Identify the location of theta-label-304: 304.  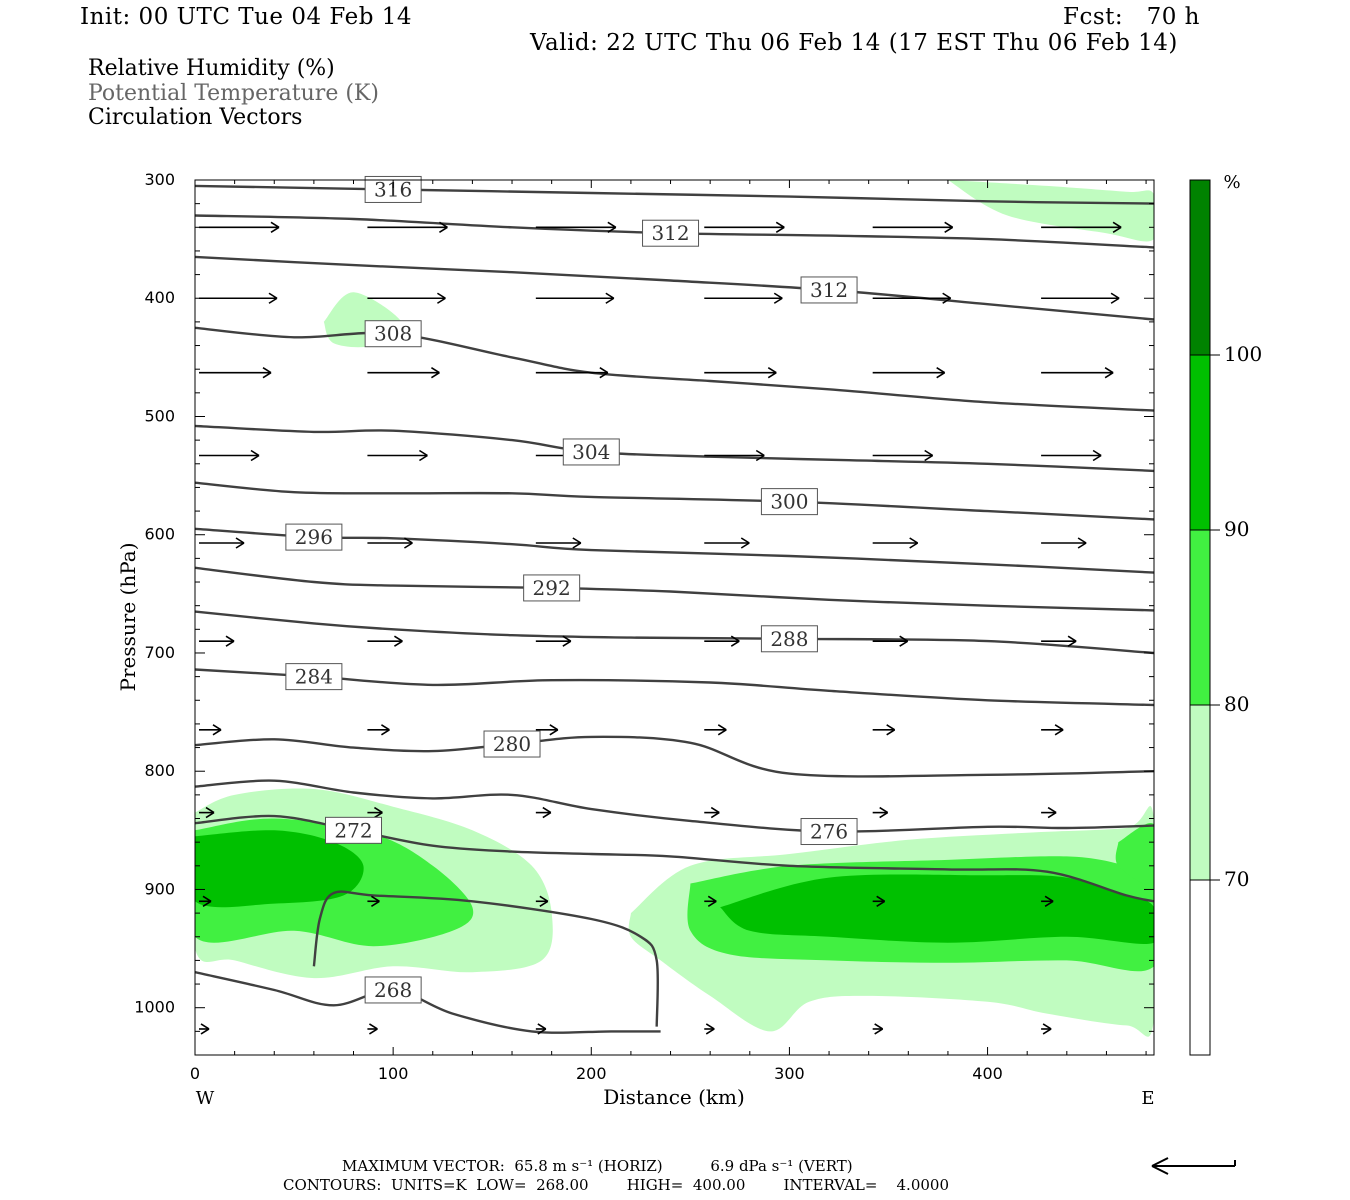
(591, 452).